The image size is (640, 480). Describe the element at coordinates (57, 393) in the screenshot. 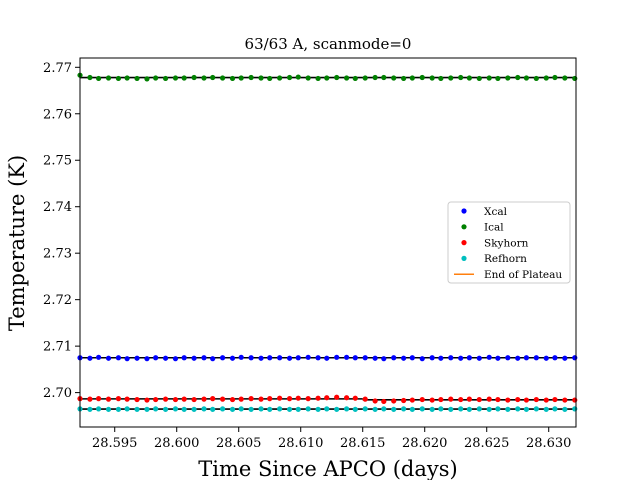

I see `y-tick-label: 2.70` at that location.